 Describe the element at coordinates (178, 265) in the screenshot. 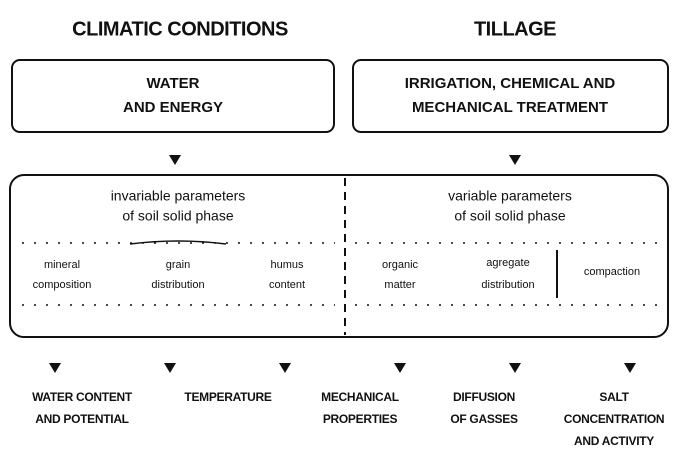

I see `item: grain` at that location.